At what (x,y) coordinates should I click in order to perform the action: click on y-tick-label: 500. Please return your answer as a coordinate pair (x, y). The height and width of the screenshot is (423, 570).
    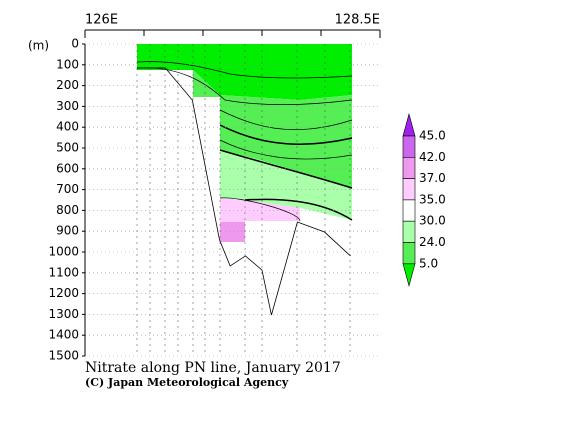
    Looking at the image, I should click on (67, 148).